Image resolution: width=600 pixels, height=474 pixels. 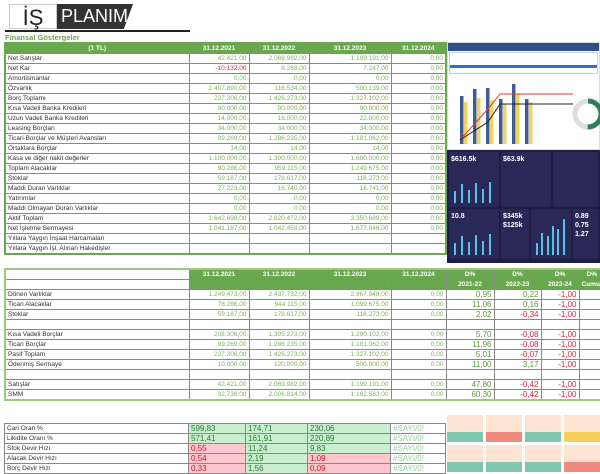 I want to click on cell: 1.249.675,00, so click(x=350, y=168).